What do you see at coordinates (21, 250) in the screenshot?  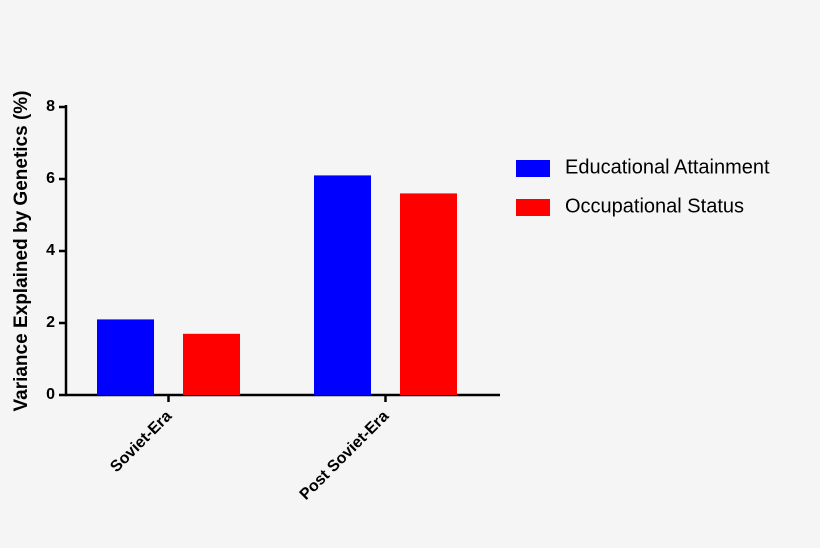 I see `y-axis-label: Variance Explained by Genetics (%)` at bounding box center [21, 250].